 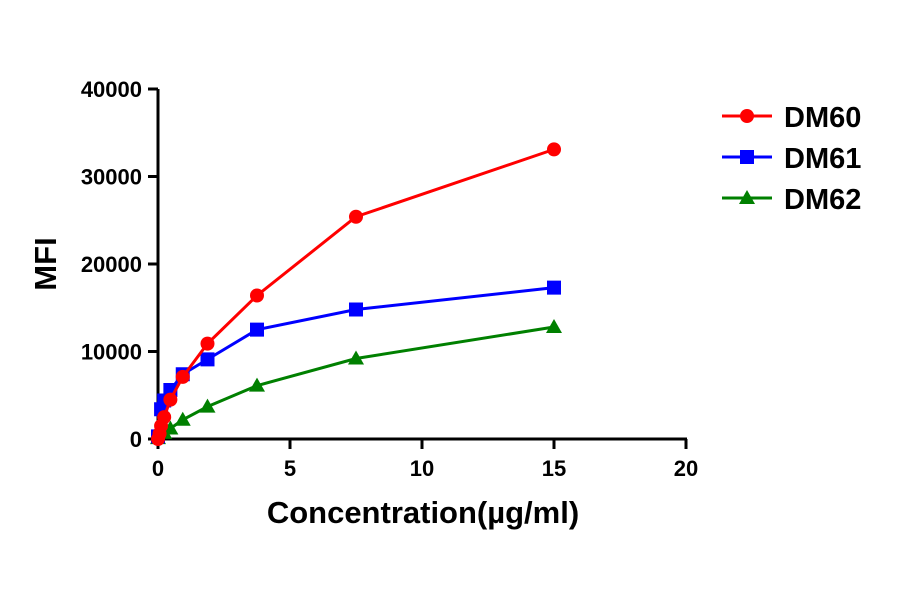 What do you see at coordinates (111, 177) in the screenshot?
I see `y-tick-label: 30000` at bounding box center [111, 177].